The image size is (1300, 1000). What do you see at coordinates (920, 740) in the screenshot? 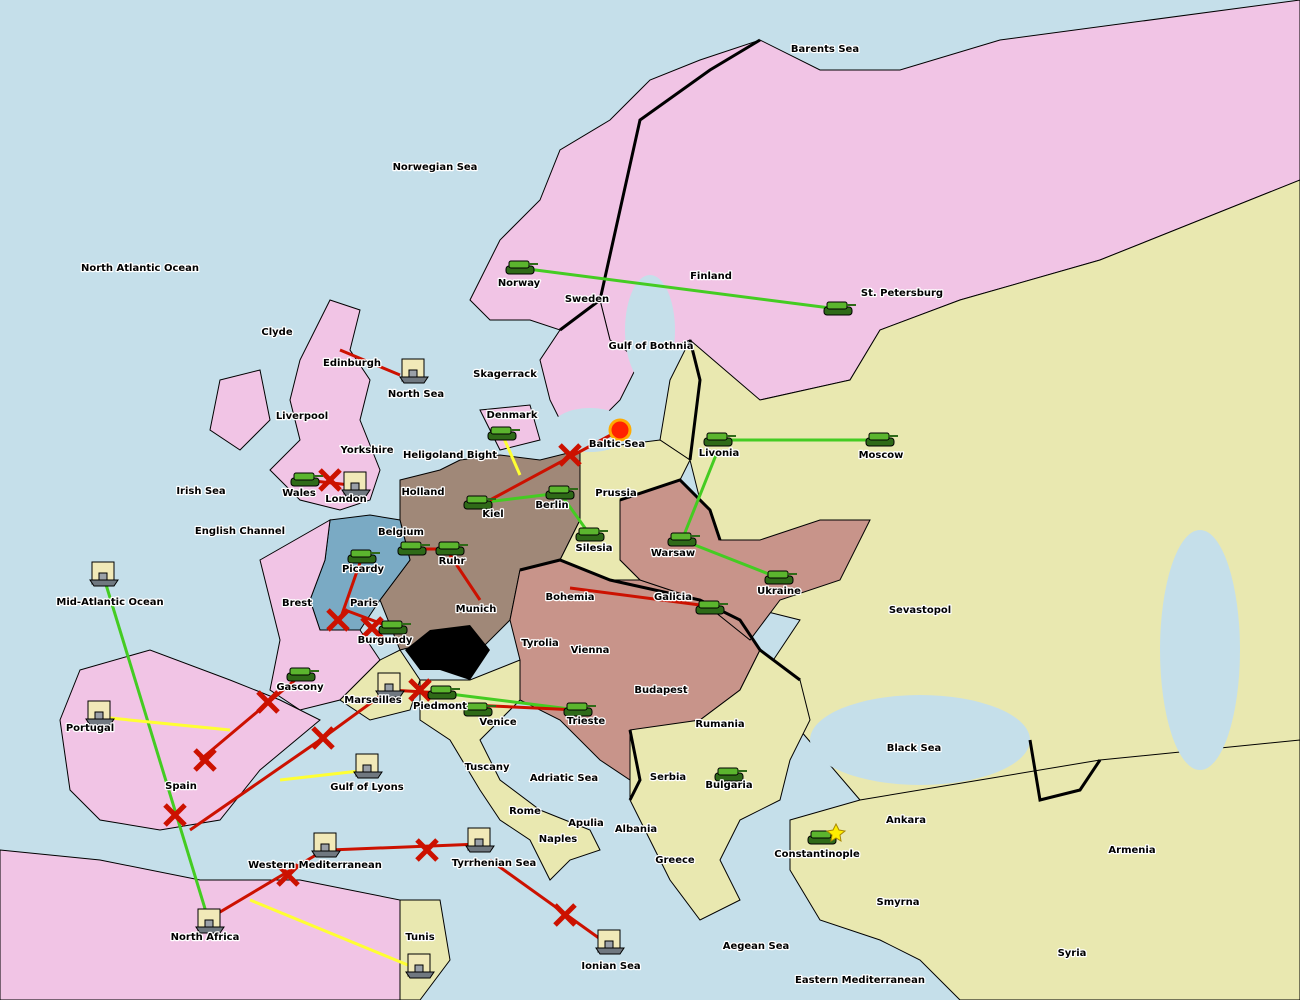
I see `black-sea` at bounding box center [920, 740].